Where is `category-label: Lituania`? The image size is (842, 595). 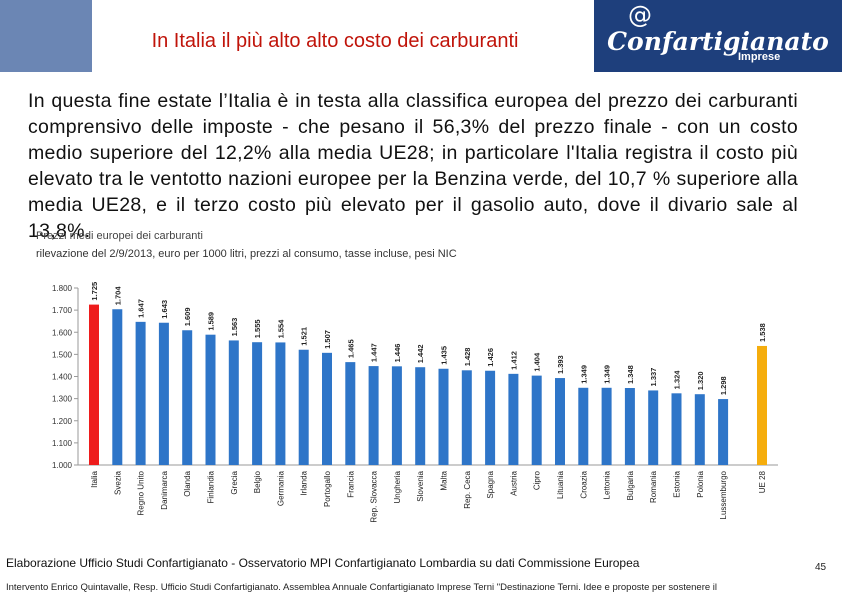
category-label: Lituania is located at coordinates (560, 484).